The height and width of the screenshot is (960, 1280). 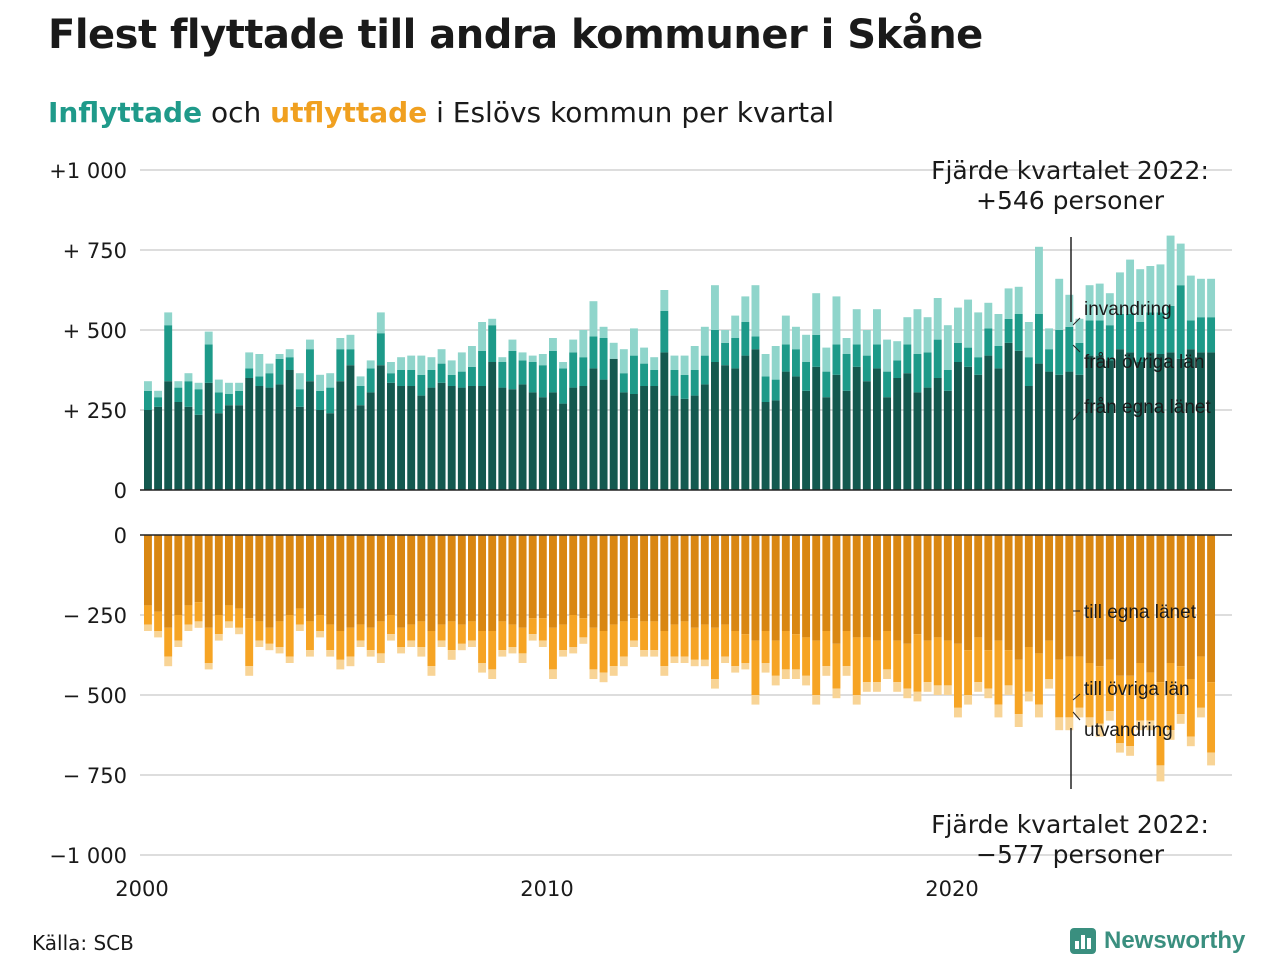 I want to click on bottom-annotation: Fjärde kvartalet 2022: −577 personer, so click(x=1070, y=840).